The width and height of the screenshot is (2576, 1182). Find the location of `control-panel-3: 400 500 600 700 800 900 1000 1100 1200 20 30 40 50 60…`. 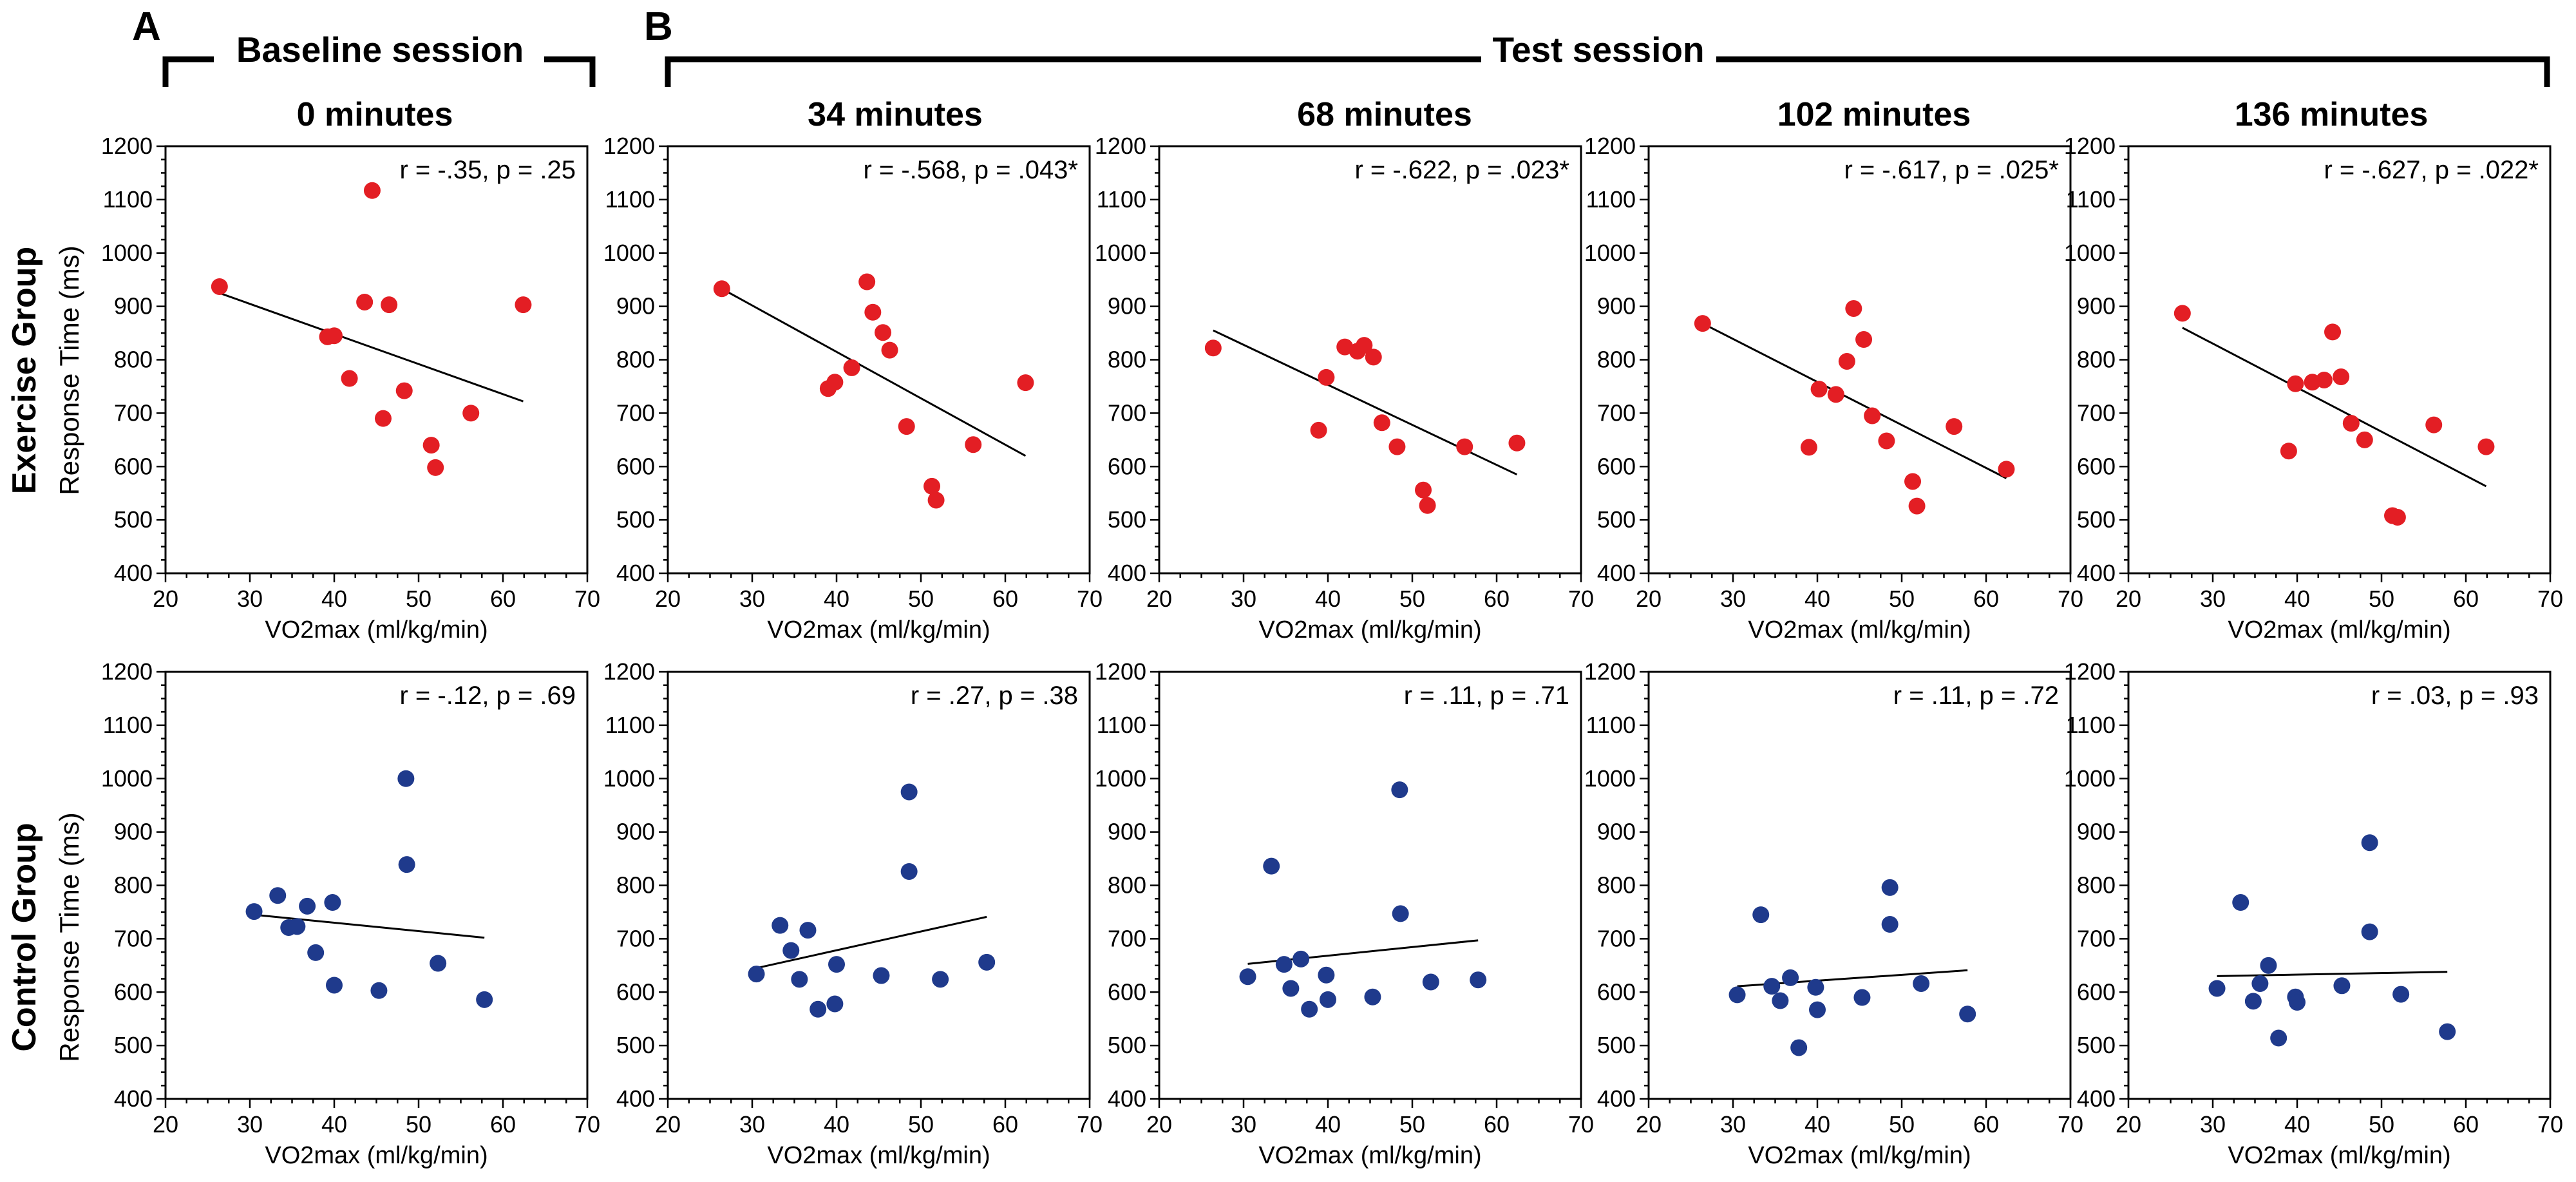

control-panel-3: 400 500 600 700 800 900 1000 1100 1200 20 30 40 50 60… is located at coordinates (1834, 913).